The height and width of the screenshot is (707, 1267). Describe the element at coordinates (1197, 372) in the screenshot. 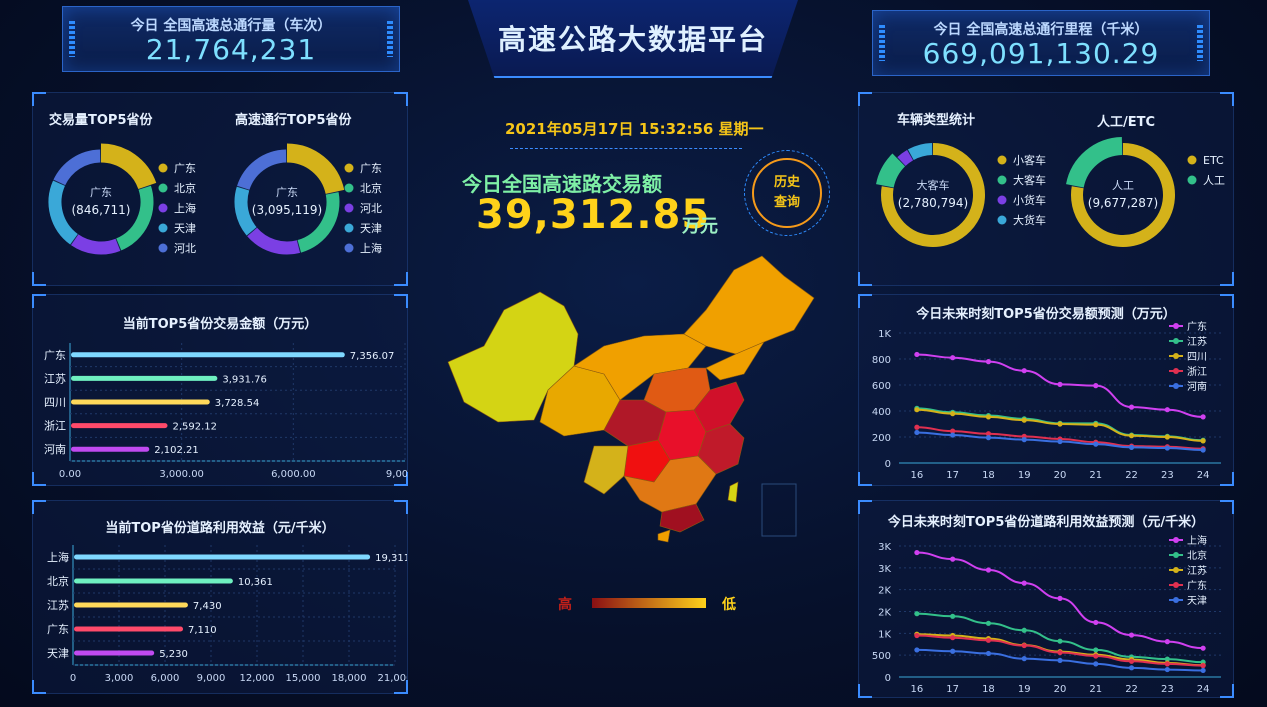

I see `legend-label: 浙江` at that location.